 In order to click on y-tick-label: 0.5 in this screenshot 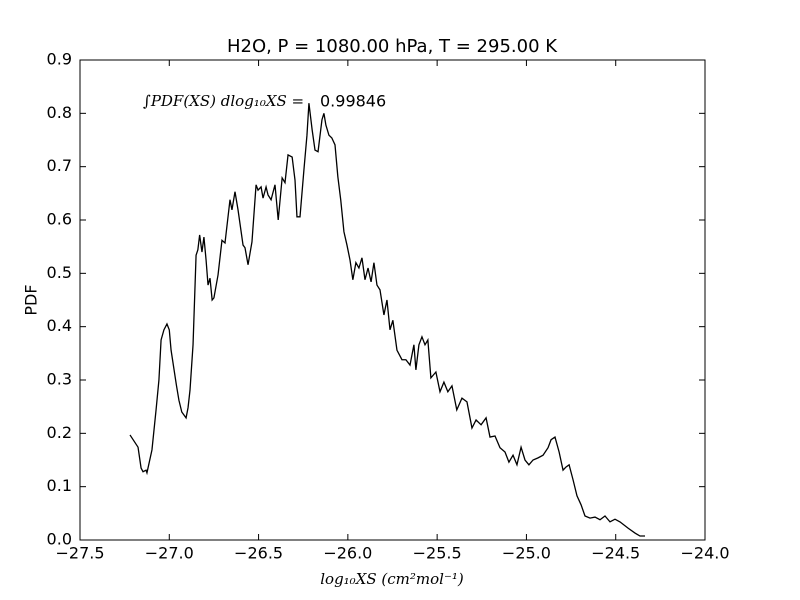, I will do `click(59, 272)`.